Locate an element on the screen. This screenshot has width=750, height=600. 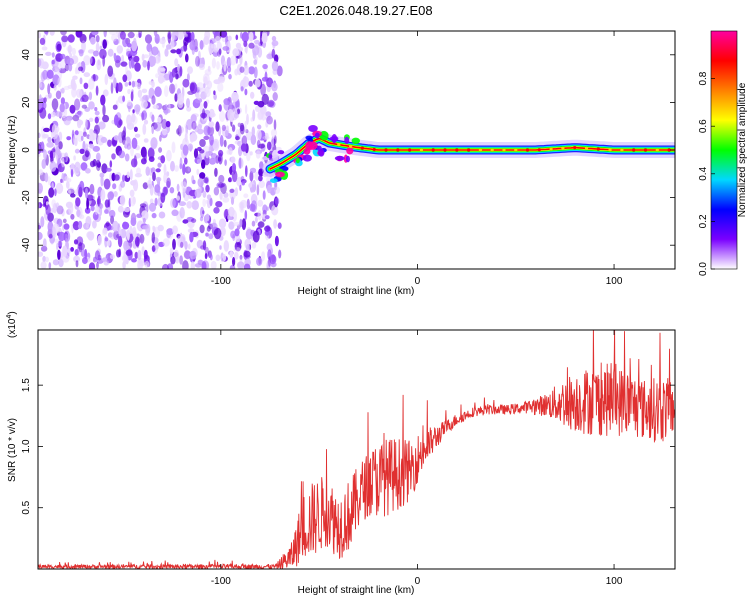
snr-y-tick-label: 1.0 is located at coordinates (26, 446).